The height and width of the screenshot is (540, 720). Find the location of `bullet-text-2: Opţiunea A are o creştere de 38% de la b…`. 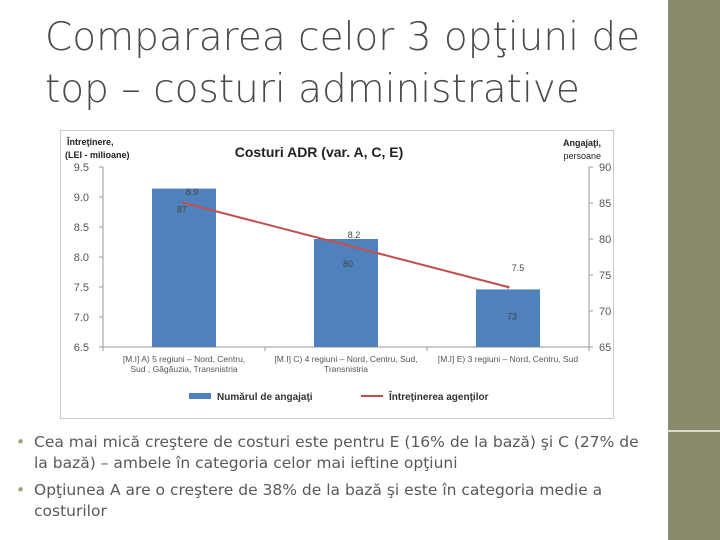

bullet-text-2: Opţiunea A are o creştere de 38% de la b… is located at coordinates (318, 500).